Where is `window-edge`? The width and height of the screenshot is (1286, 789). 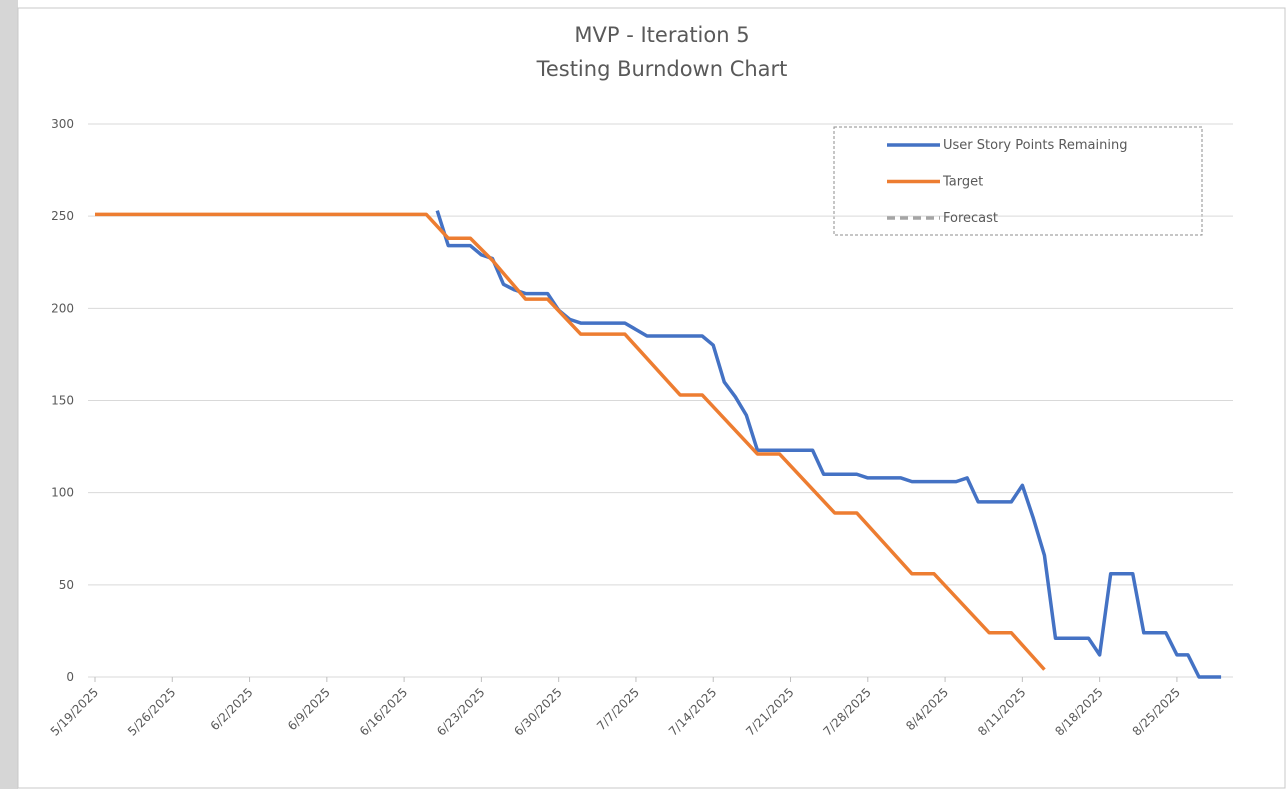
window-edge is located at coordinates (9, 394).